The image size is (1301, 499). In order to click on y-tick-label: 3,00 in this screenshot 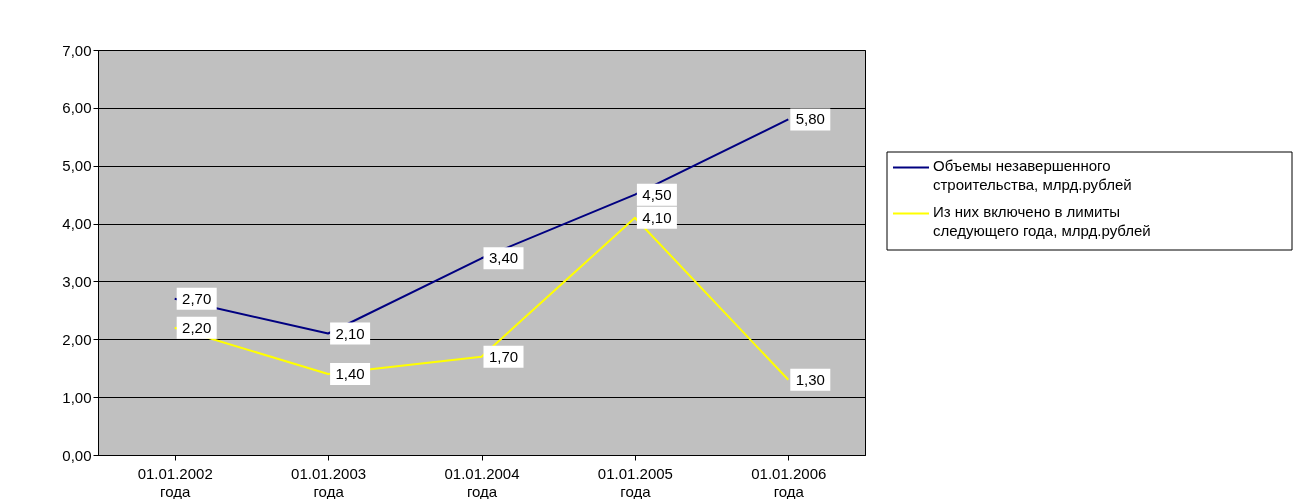, I will do `click(77, 281)`.